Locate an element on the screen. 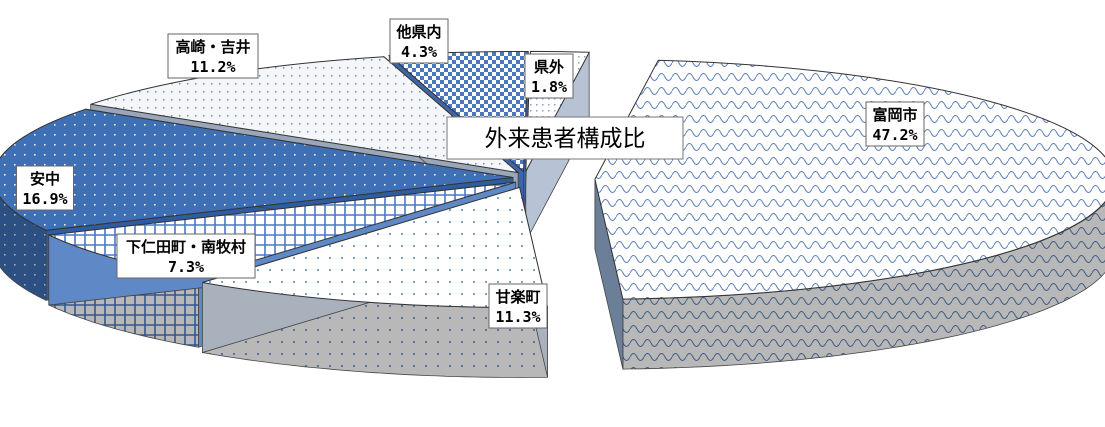 The image size is (1105, 427). chart-title-box is located at coordinates (565, 138).